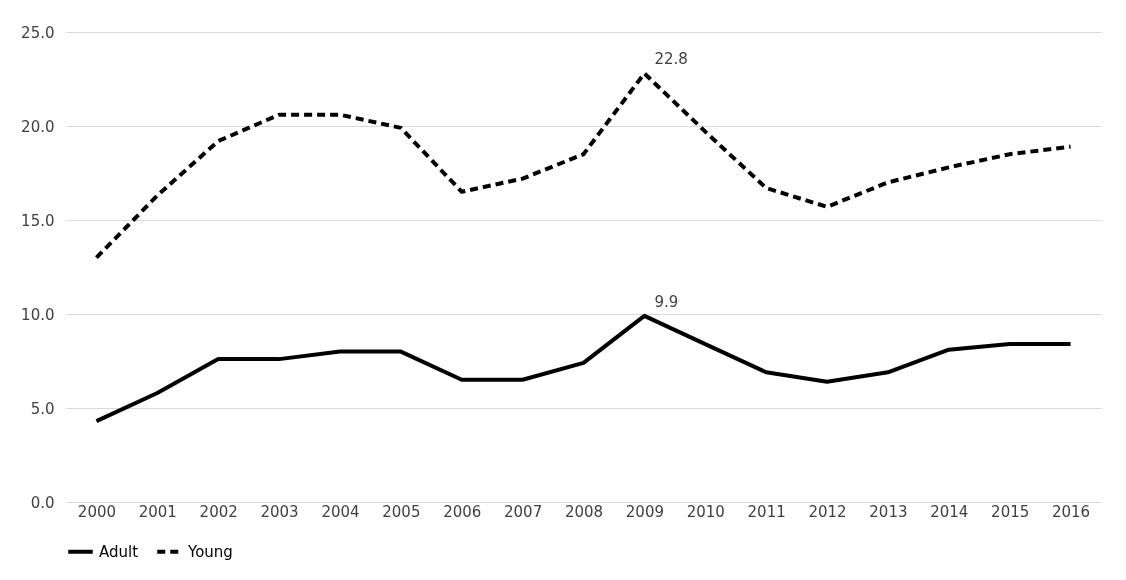  What do you see at coordinates (97, 511) in the screenshot?
I see `x-tick-label: 2000` at bounding box center [97, 511].